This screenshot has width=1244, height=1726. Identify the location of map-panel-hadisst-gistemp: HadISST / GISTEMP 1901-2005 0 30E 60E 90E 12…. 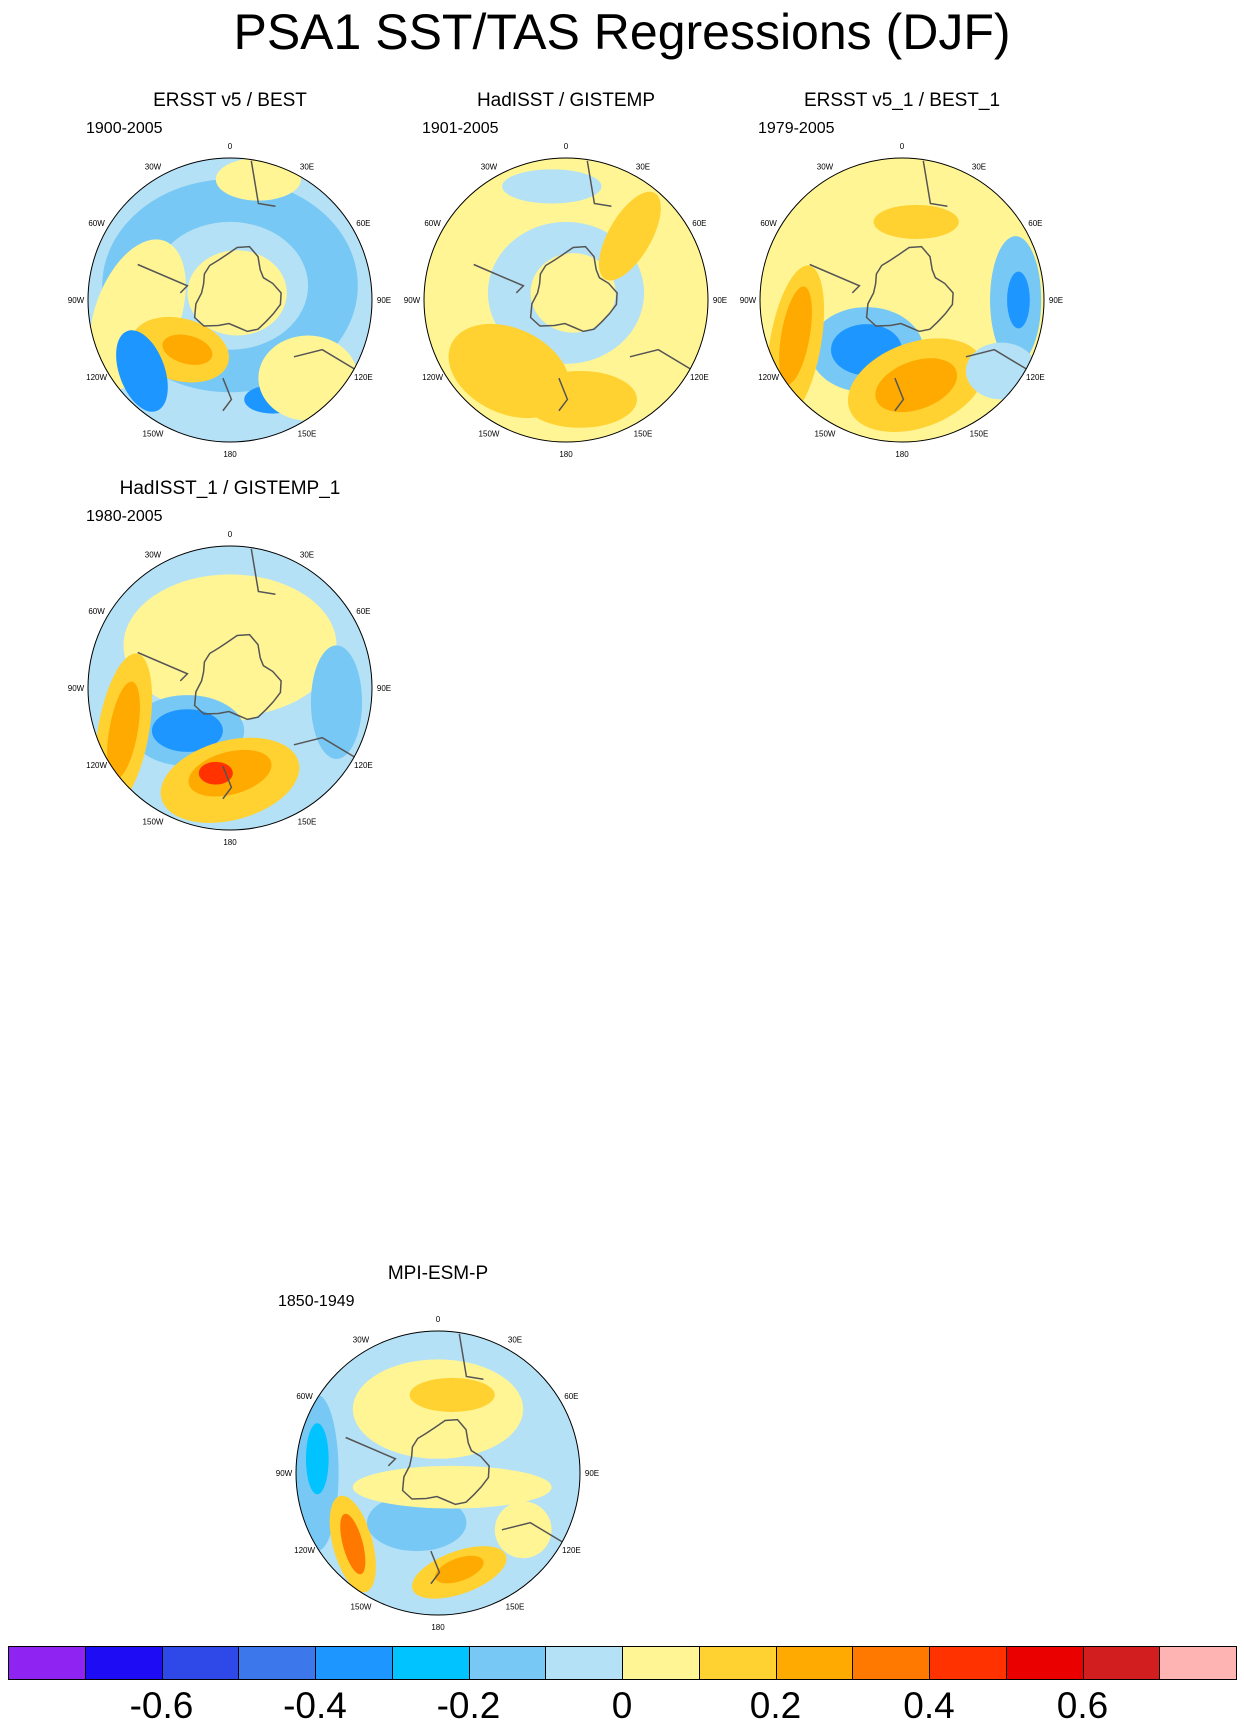
(566, 290).